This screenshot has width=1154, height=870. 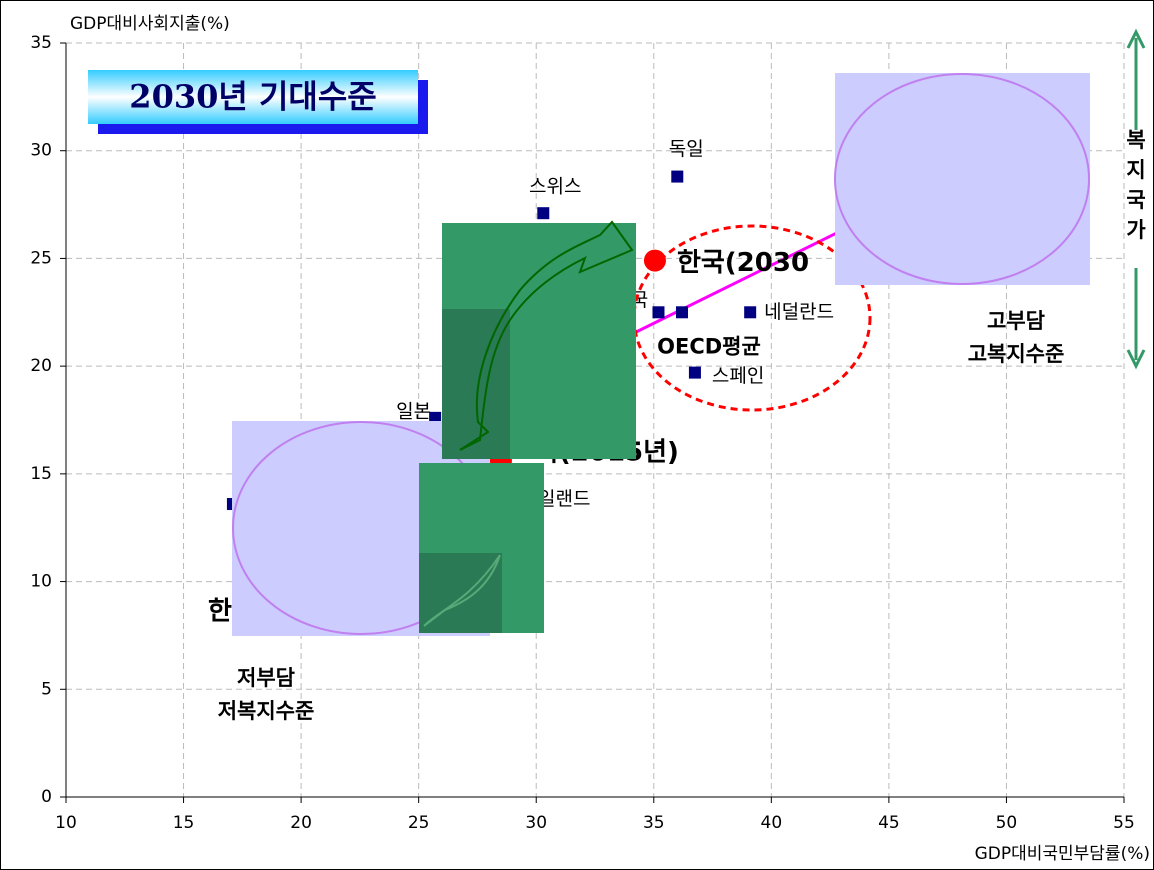 I want to click on x-tick-label: 50, so click(x=1007, y=823).